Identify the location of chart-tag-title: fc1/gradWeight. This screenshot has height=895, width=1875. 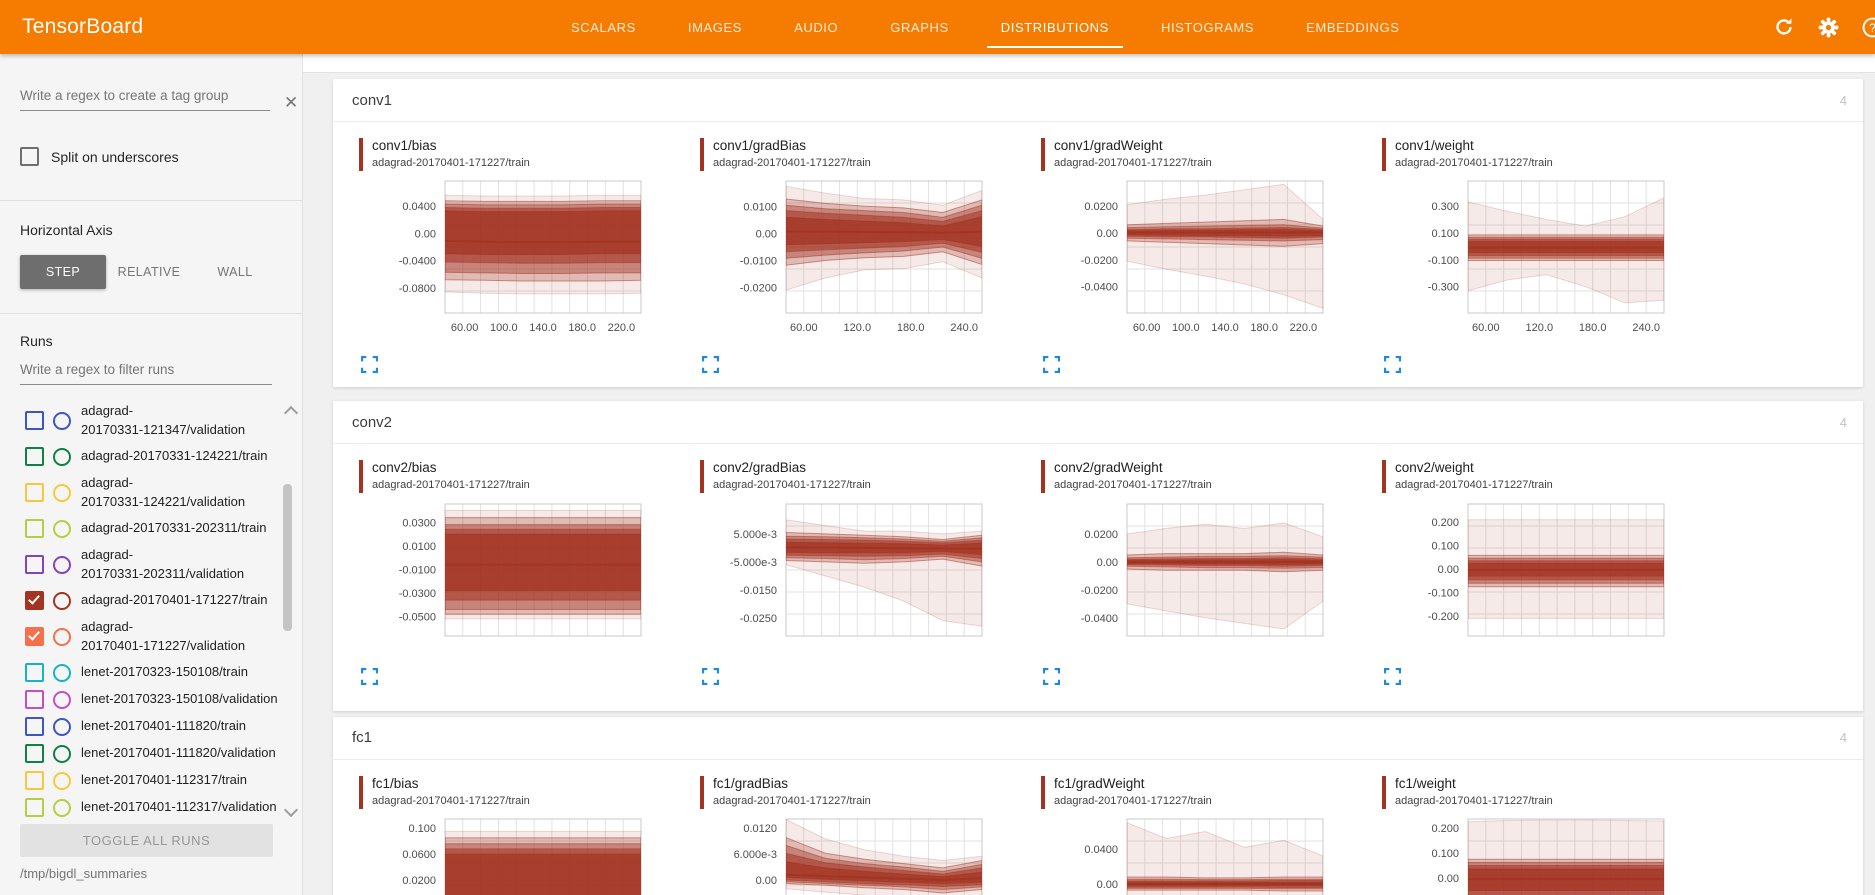
(1099, 783).